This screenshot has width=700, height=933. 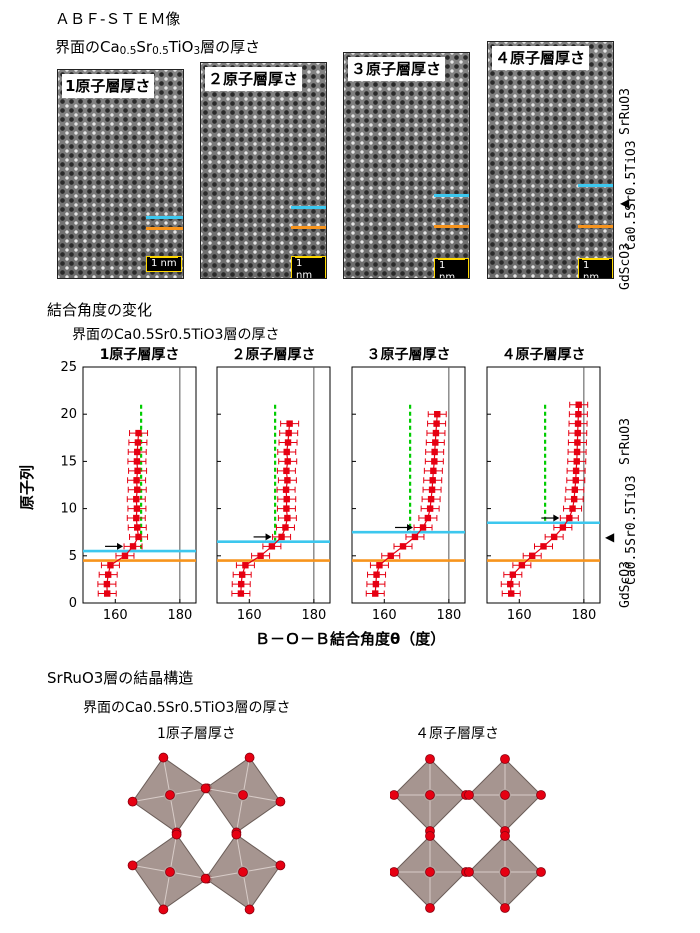 I want to click on interface-arrow-head, so click(x=120, y=546).